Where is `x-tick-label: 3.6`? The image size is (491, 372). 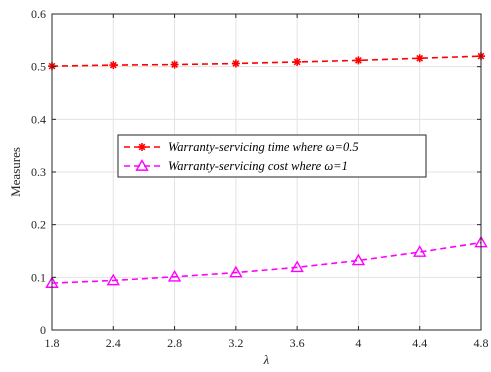 x-tick-label: 3.6 is located at coordinates (297, 343).